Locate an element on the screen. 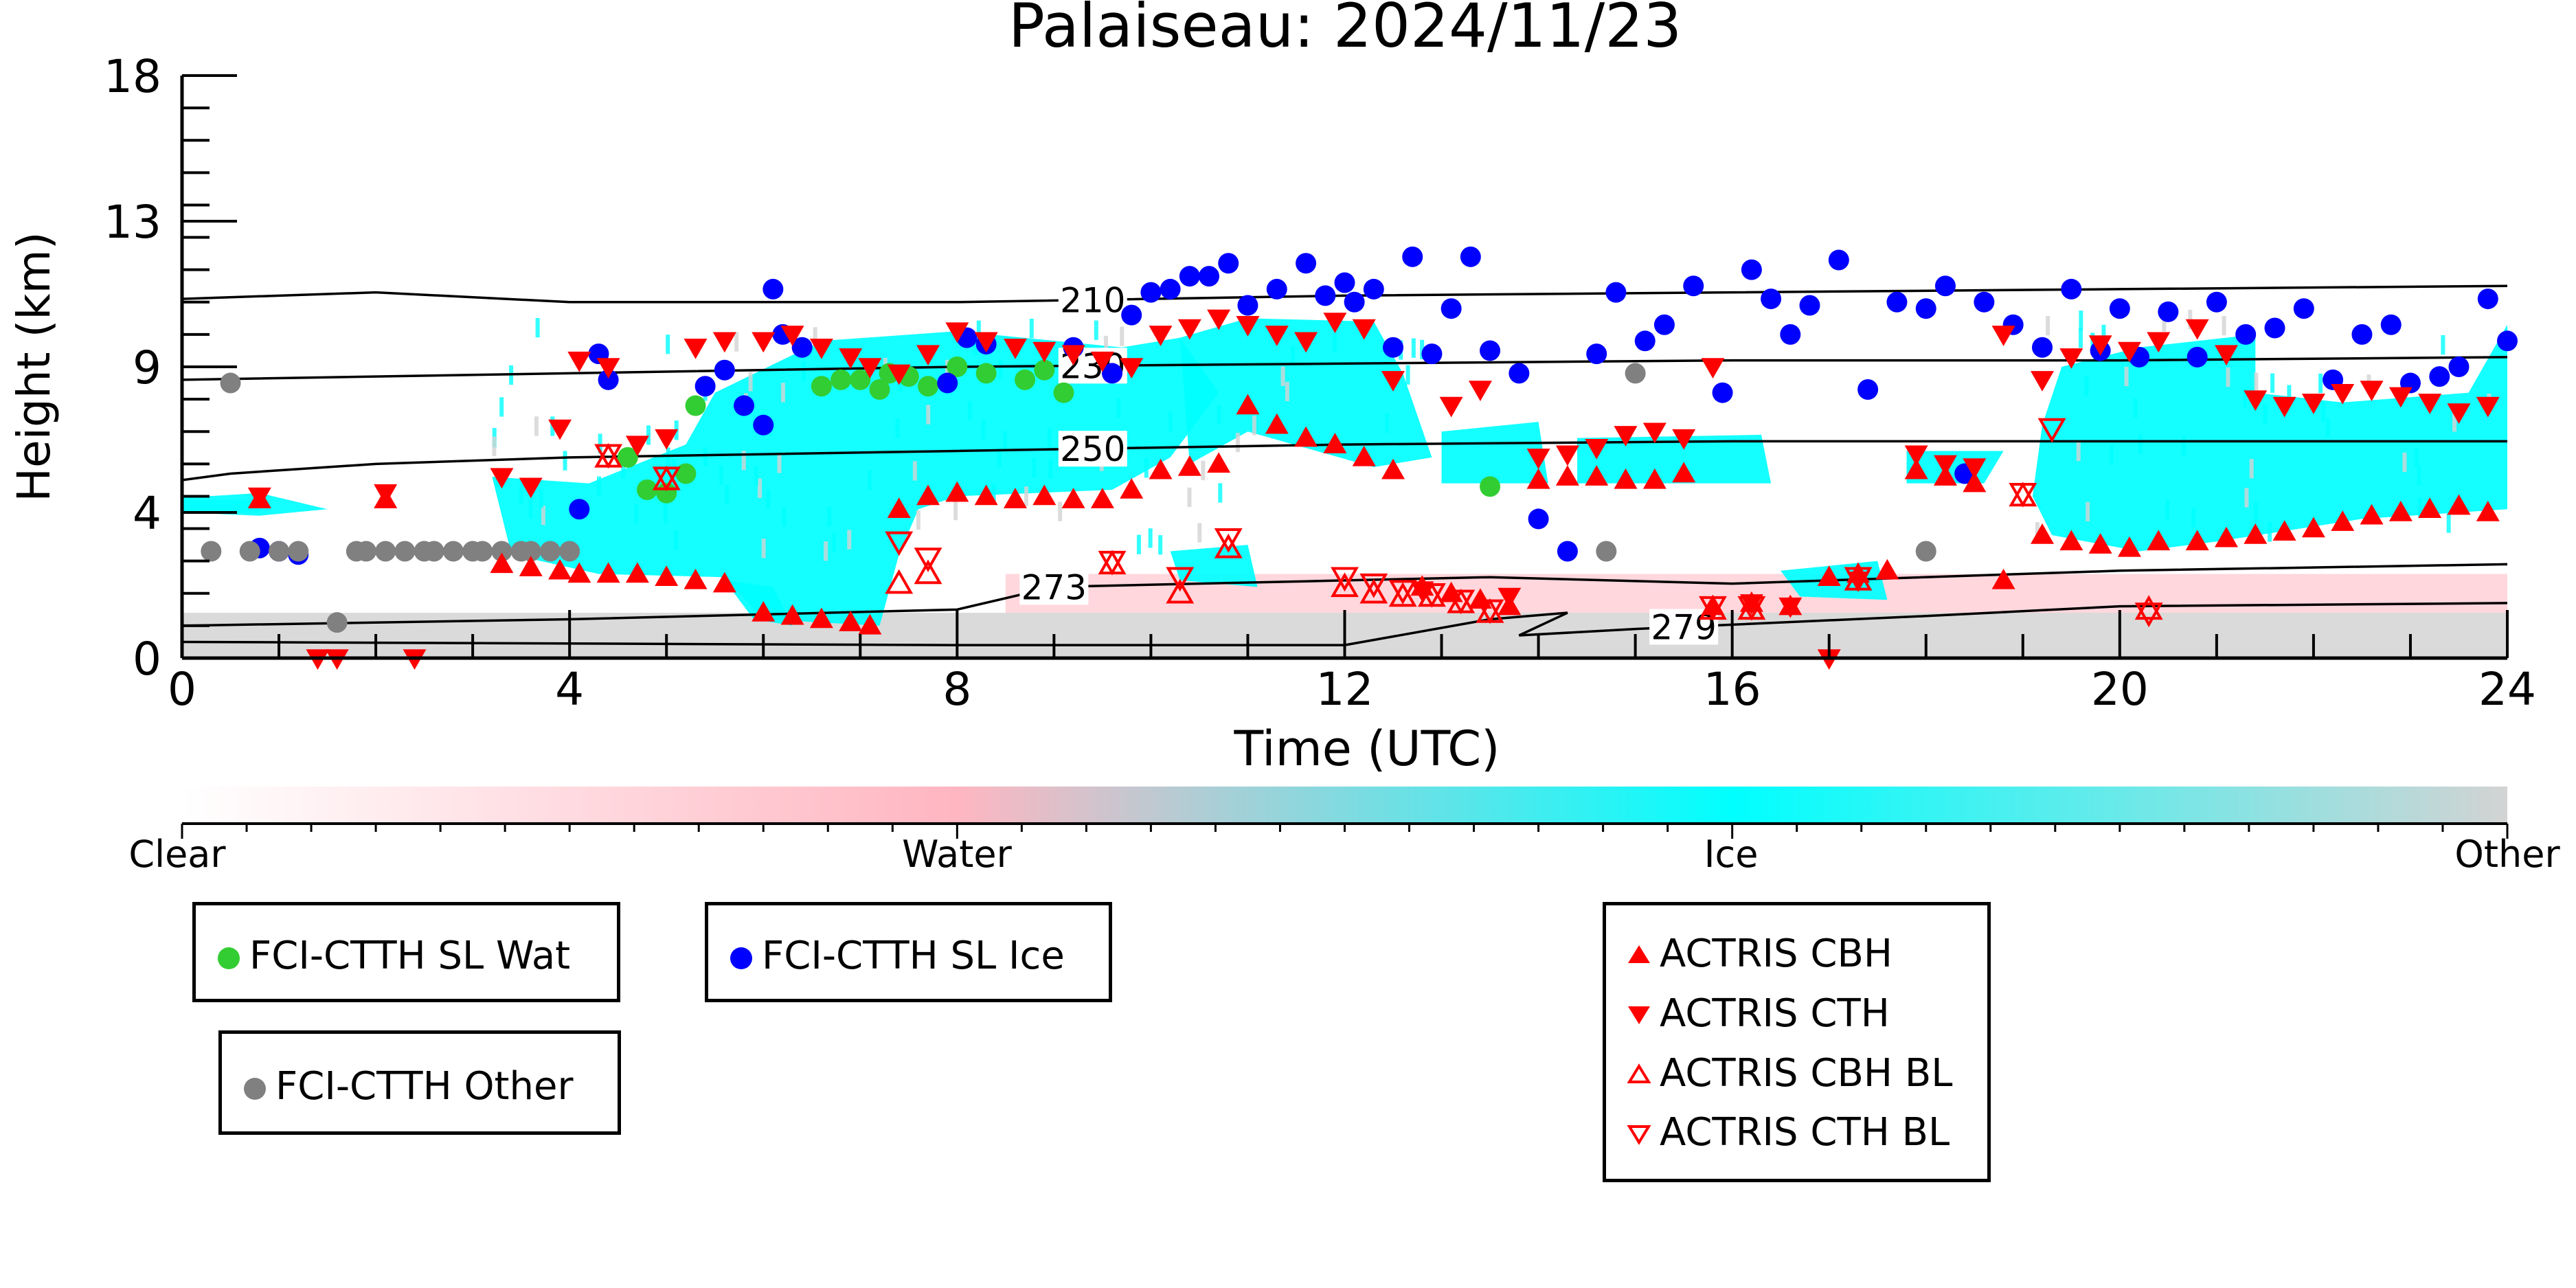  series-fci-ctth-other is located at coordinates (1068, 498).